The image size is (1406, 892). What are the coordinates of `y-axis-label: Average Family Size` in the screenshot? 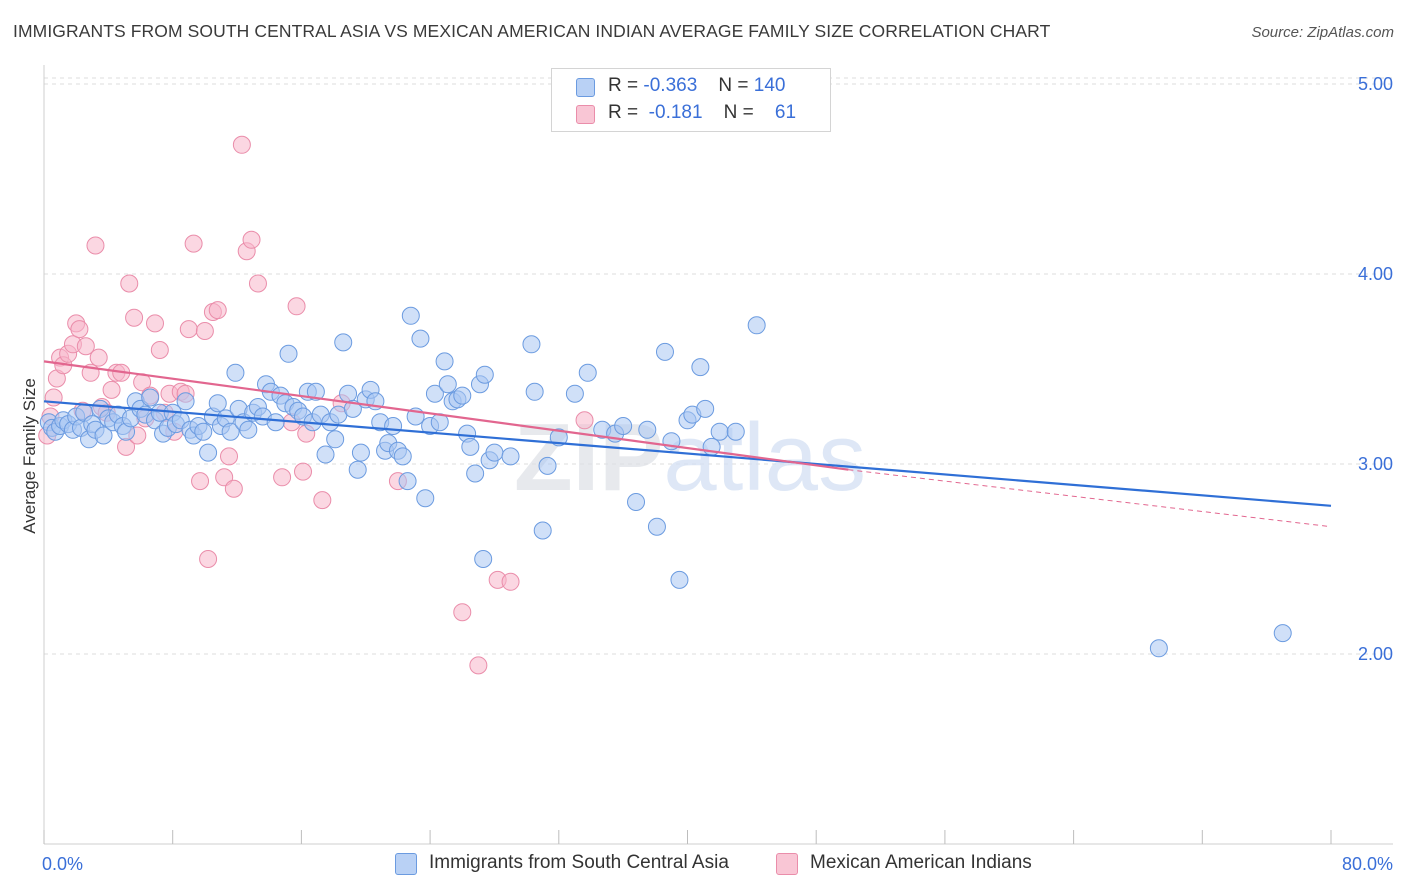 It's located at (29, 456).